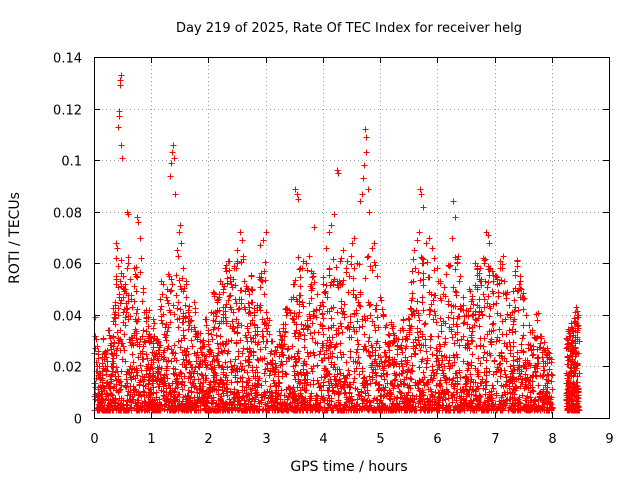 The height and width of the screenshot is (480, 640). Describe the element at coordinates (609, 439) in the screenshot. I see `x-tick-label: 9` at that location.